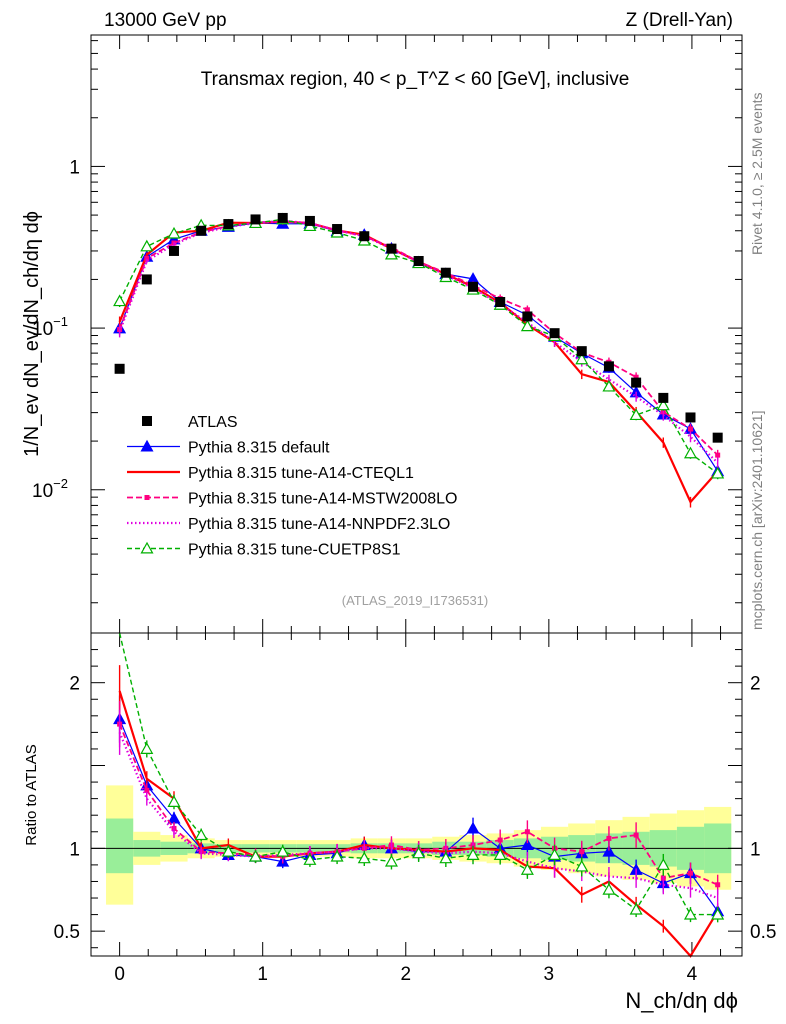 This screenshot has width=786, height=1024. Describe the element at coordinates (74, 849) in the screenshot. I see `ratio-tick-label-left: 1` at that location.